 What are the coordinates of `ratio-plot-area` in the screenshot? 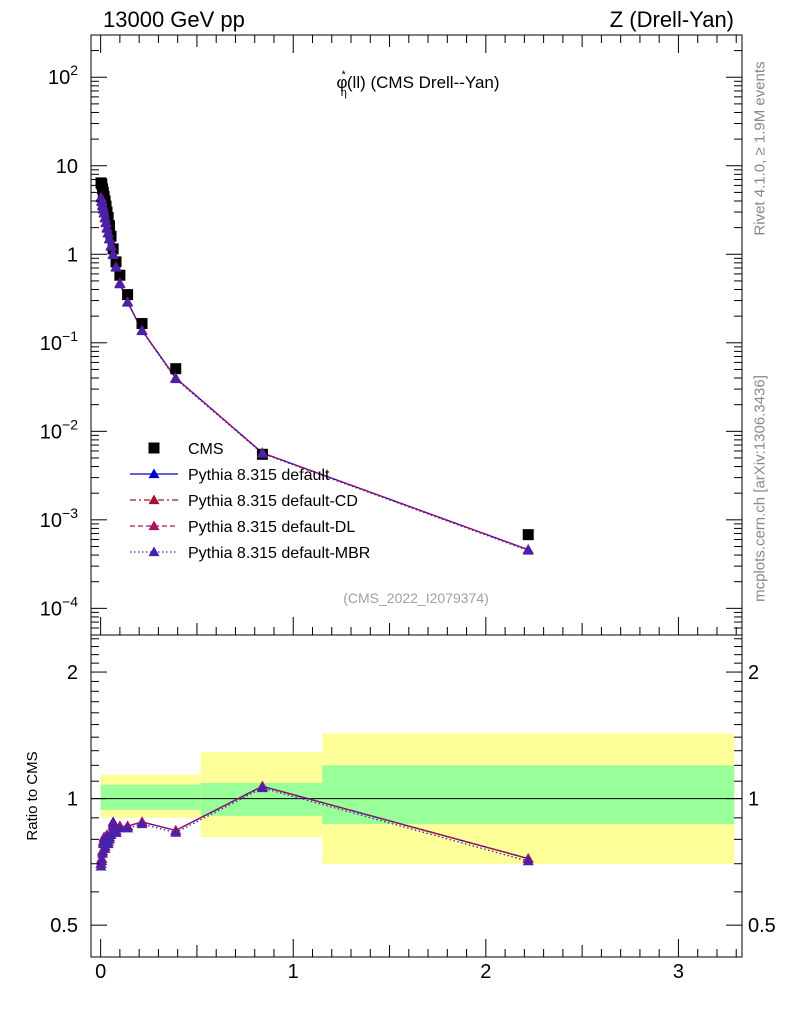 It's located at (416, 825).